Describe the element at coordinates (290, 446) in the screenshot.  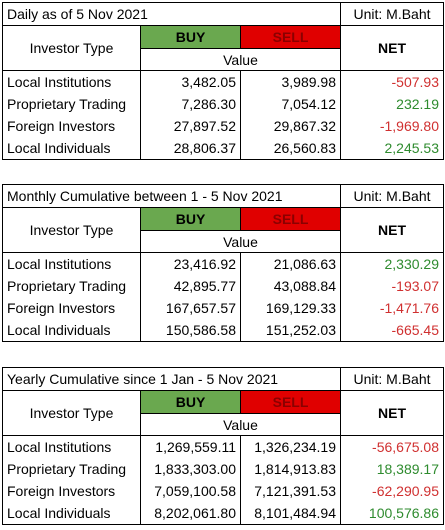
I see `sell-value: 1,326,234.19` at that location.